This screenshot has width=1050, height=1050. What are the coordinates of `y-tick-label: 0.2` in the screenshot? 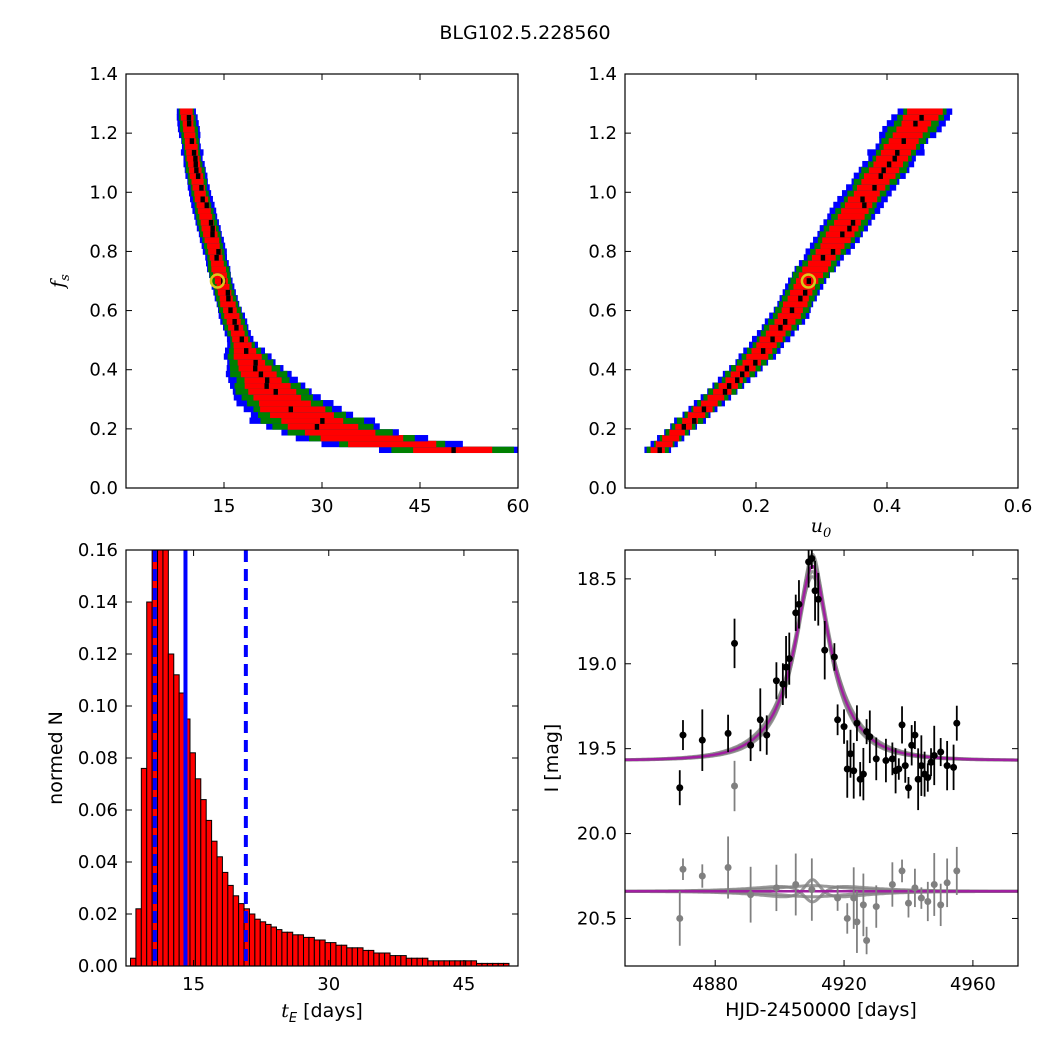 It's located at (602, 429).